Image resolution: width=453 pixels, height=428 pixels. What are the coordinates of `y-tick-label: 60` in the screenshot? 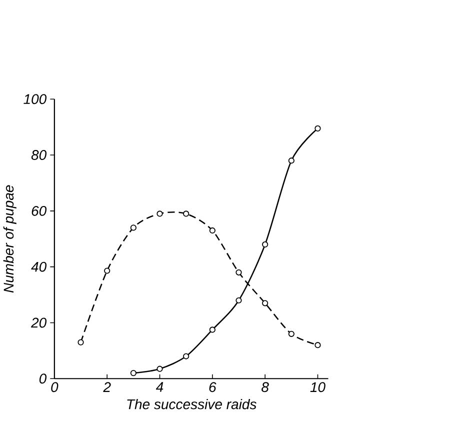 It's located at (39, 211).